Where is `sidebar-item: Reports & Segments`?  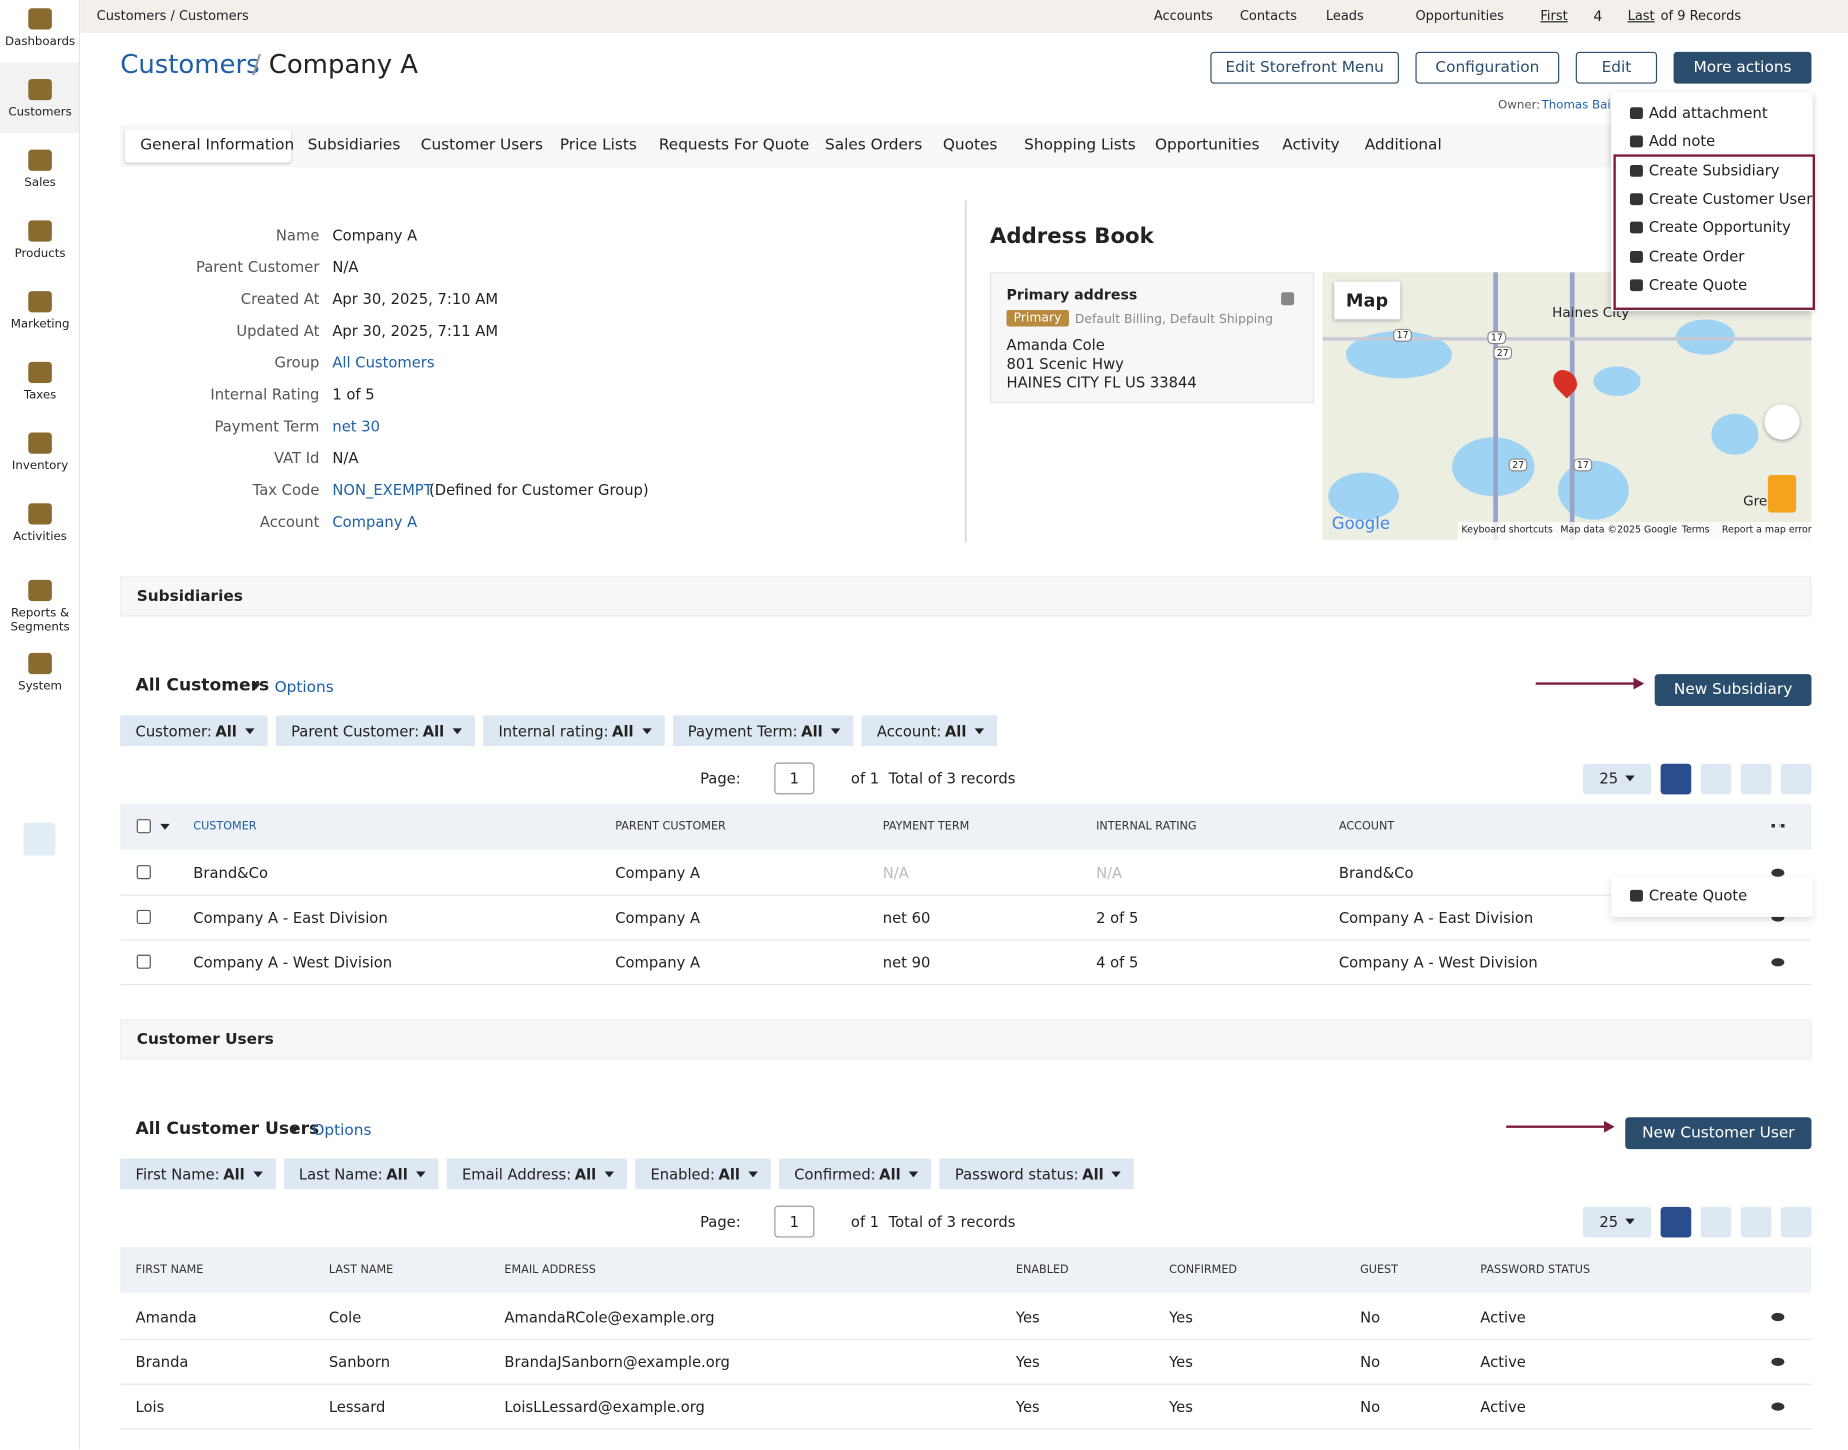 sidebar-item: Reports & Segments is located at coordinates (40, 620).